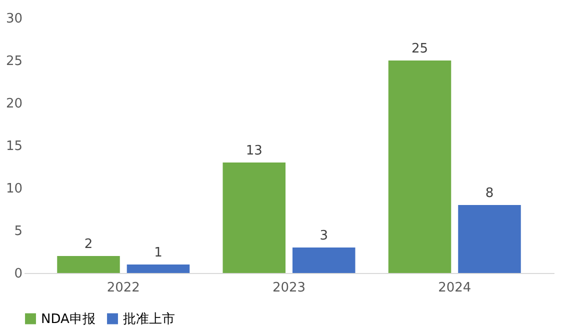 Image resolution: width=569 pixels, height=336 pixels. What do you see at coordinates (14, 146) in the screenshot?
I see `y-tick-label: 15` at bounding box center [14, 146].